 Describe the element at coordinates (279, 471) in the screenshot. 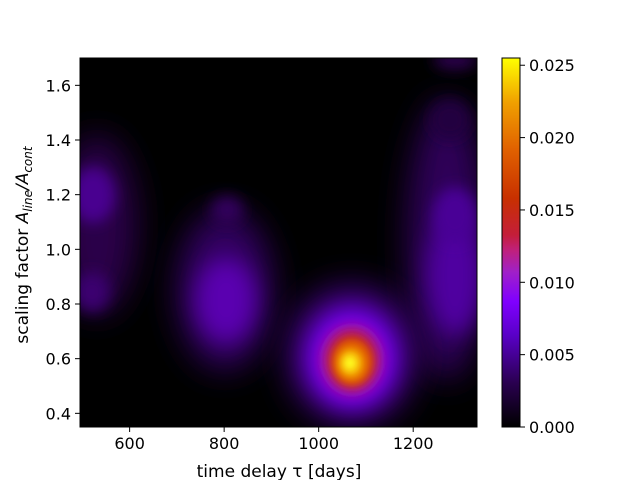

I see `x-axis-label: time delay τ [days]` at that location.